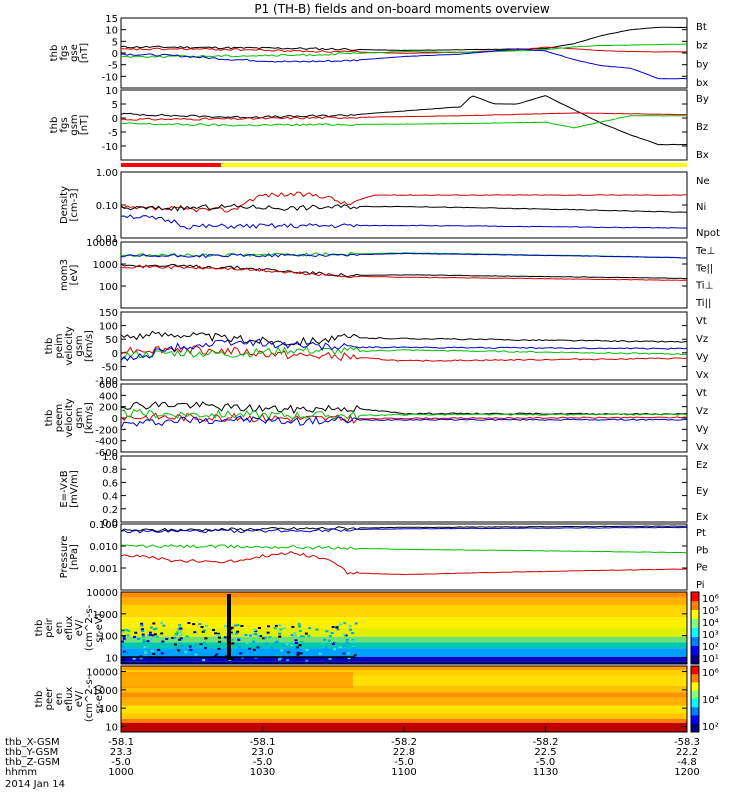 The width and height of the screenshot is (750, 800). What do you see at coordinates (404, 549) in the screenshot?
I see `series-line-Pe` at bounding box center [404, 549].